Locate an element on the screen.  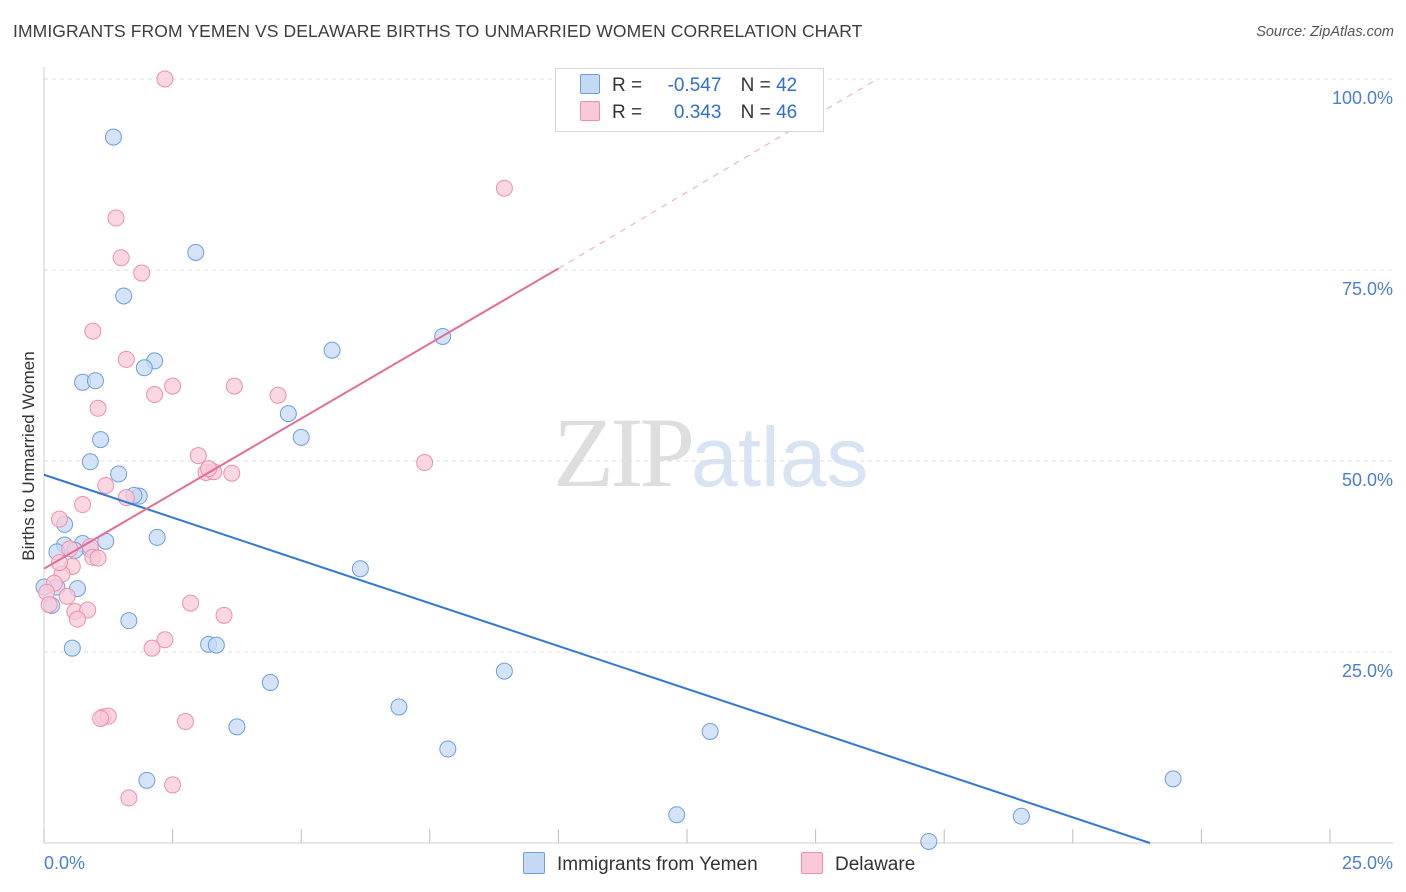
bottom-legend-label: Immigrants from Yemen is located at coordinates (657, 864).